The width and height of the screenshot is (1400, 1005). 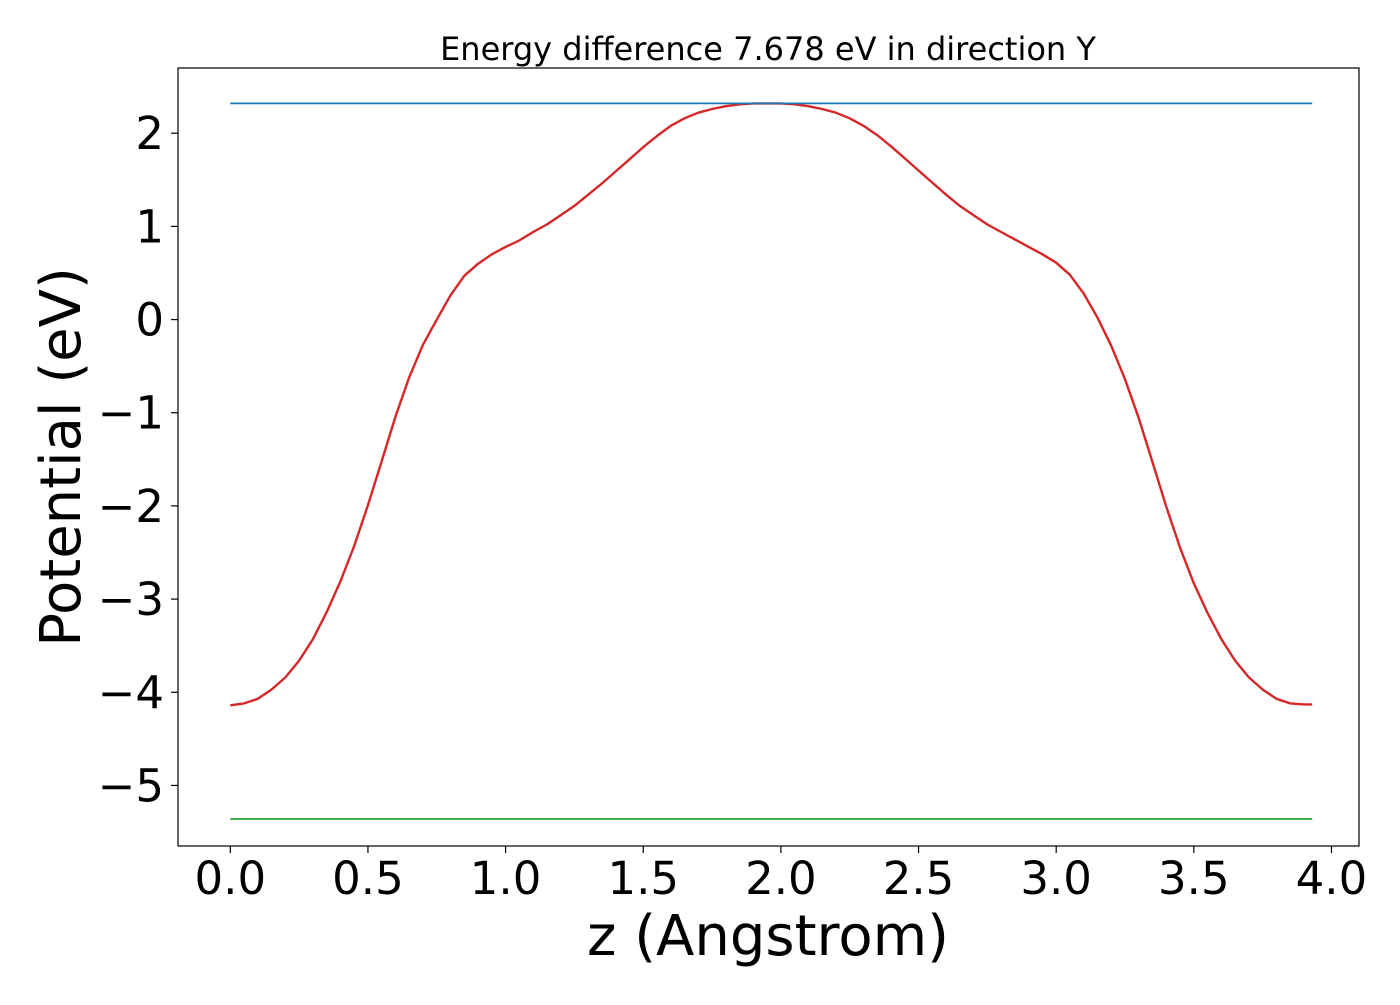 I want to click on x-tick-label: 1.0, so click(x=506, y=878).